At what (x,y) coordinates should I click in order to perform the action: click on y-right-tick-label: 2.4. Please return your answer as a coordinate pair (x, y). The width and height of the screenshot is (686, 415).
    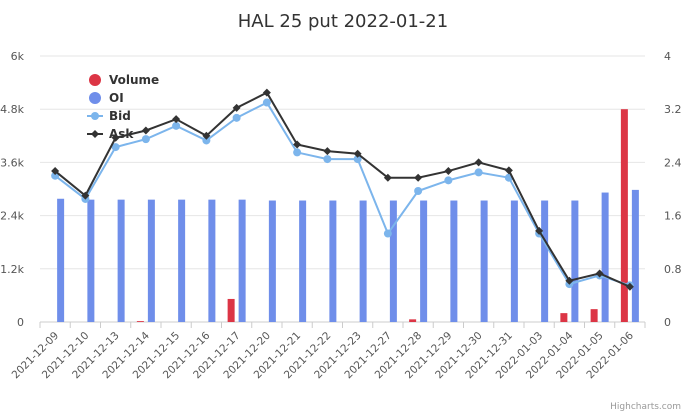
    Looking at the image, I should click on (673, 162).